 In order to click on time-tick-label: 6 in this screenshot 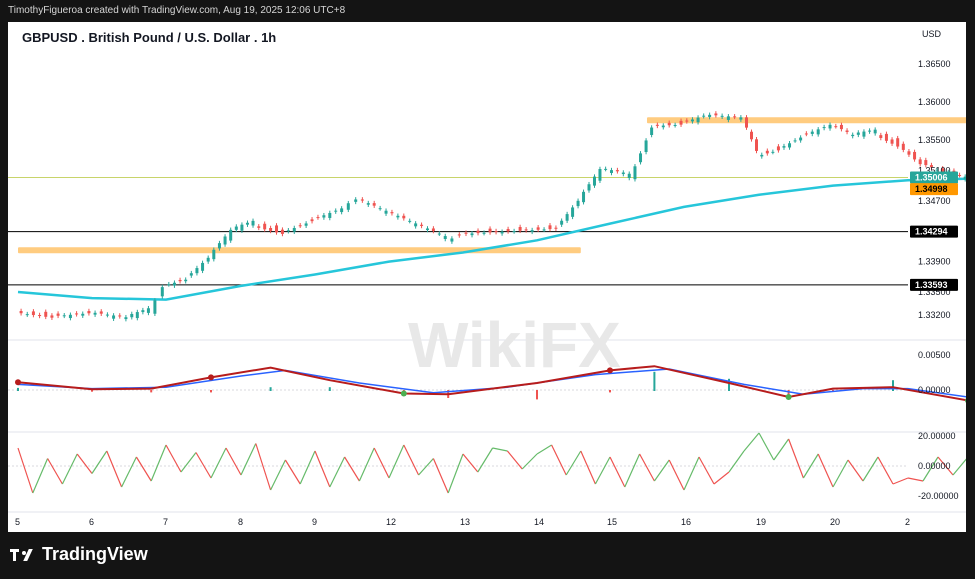, I will do `click(91, 522)`.